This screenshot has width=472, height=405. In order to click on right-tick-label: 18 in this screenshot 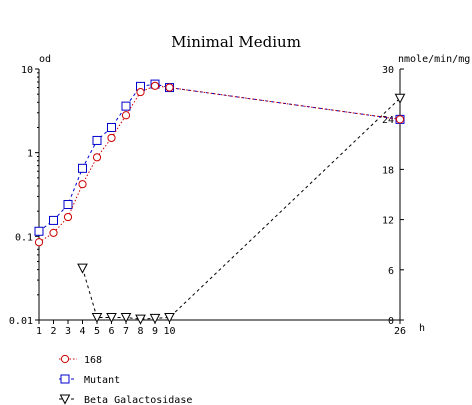, I will do `click(388, 170)`.